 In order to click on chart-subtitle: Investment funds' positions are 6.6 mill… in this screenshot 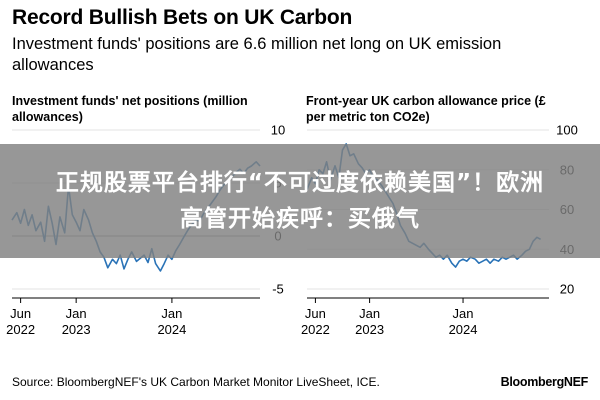, I will do `click(257, 54)`.